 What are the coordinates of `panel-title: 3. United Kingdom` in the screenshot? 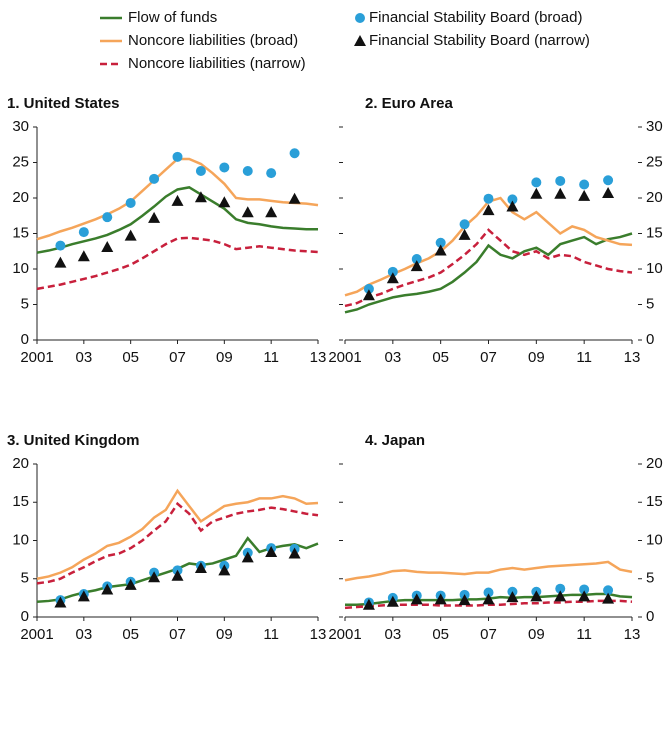 It's located at (73, 440).